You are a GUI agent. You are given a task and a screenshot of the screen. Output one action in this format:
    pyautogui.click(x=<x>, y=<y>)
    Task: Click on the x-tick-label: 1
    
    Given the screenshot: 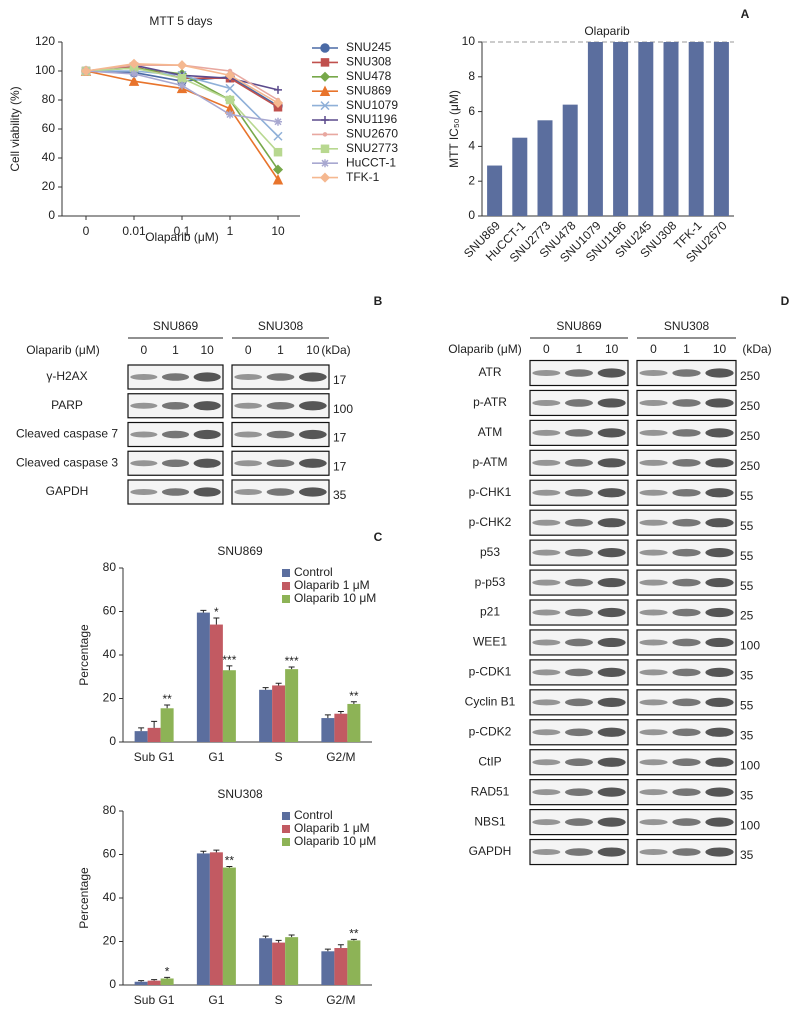 What is the action you would take?
    pyautogui.click(x=230, y=231)
    